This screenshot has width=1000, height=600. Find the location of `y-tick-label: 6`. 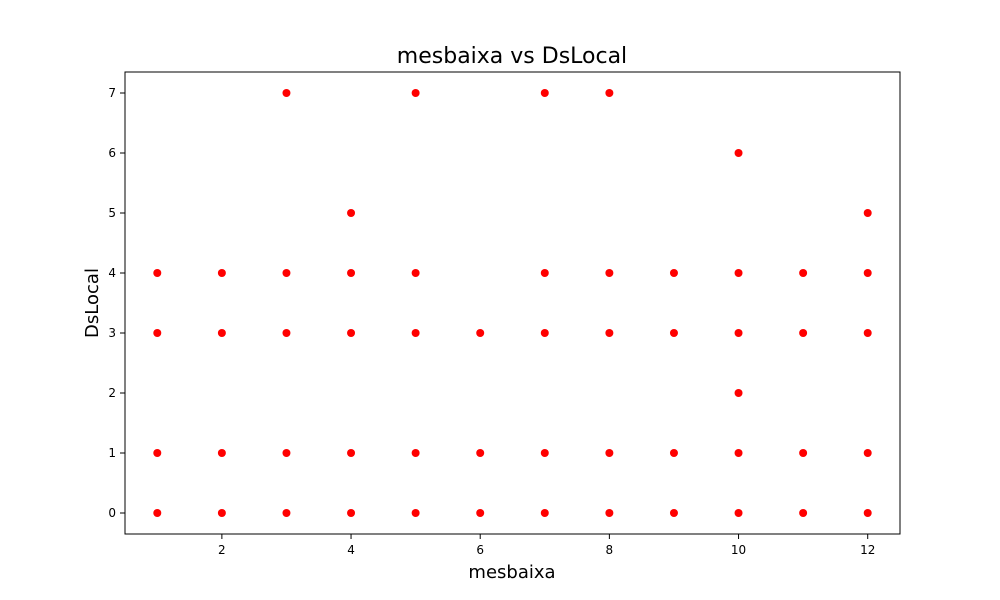

y-tick-label: 6 is located at coordinates (112, 153).